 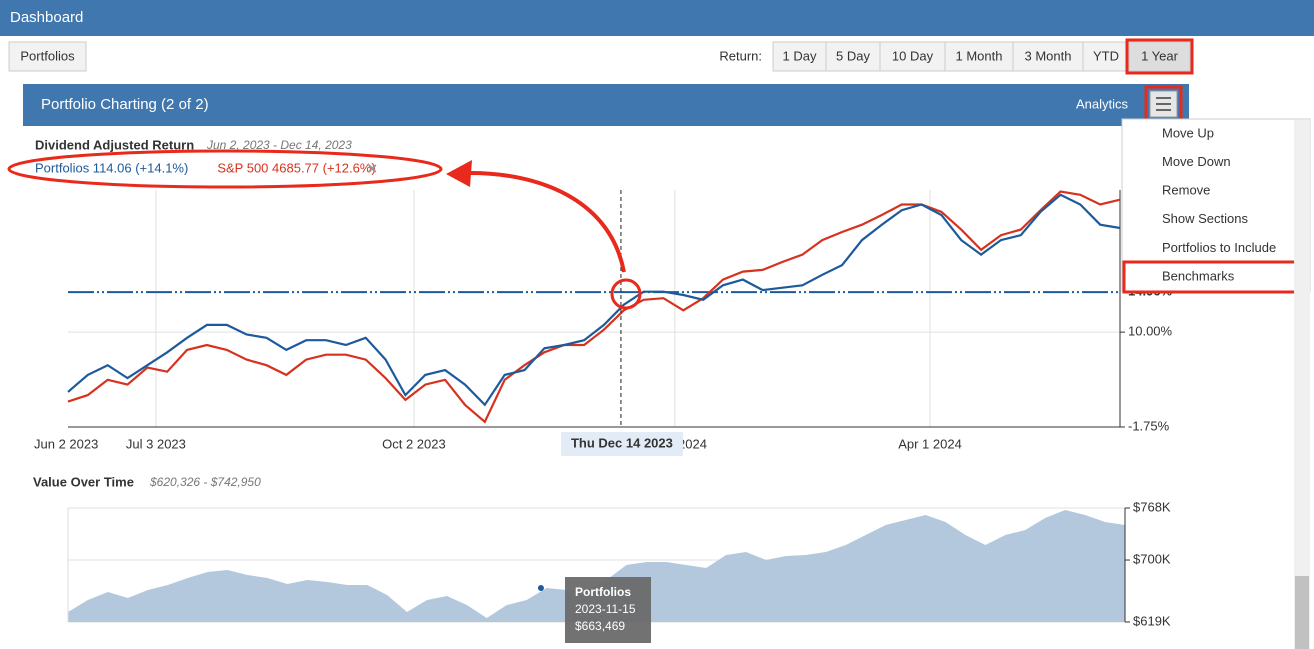 I want to click on period-button-label: 3 Month, so click(x=1048, y=55).